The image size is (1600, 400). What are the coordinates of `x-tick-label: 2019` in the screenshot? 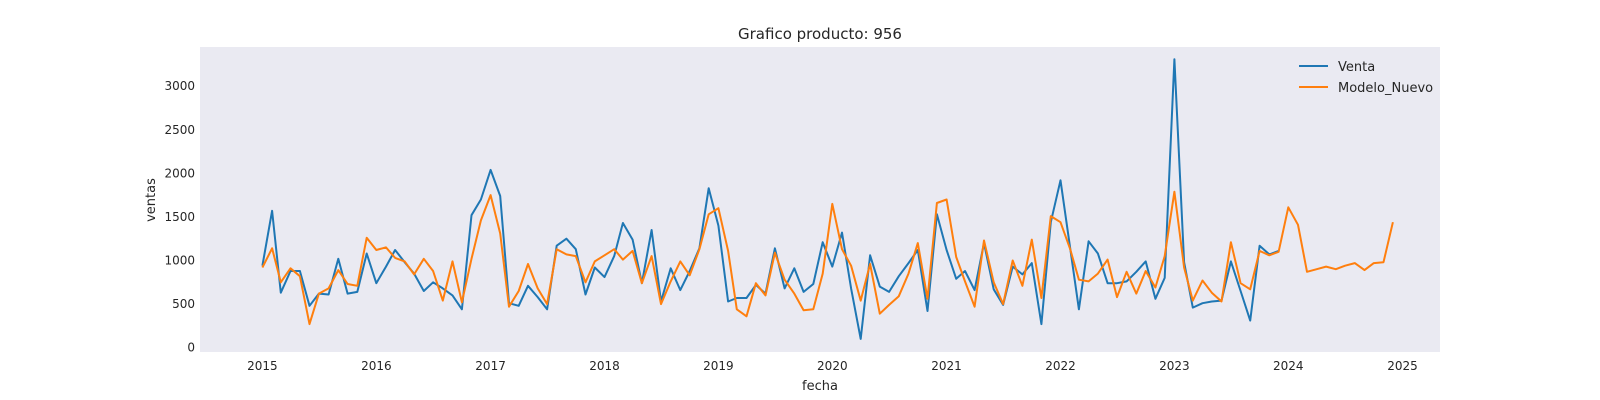 It's located at (718, 366).